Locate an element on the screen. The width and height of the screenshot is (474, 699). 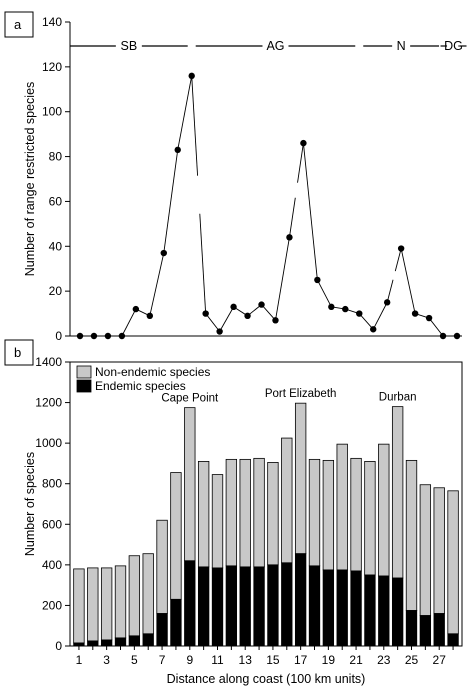
legend-label-non-endemic: Non-endemic species is located at coordinates (152, 372).